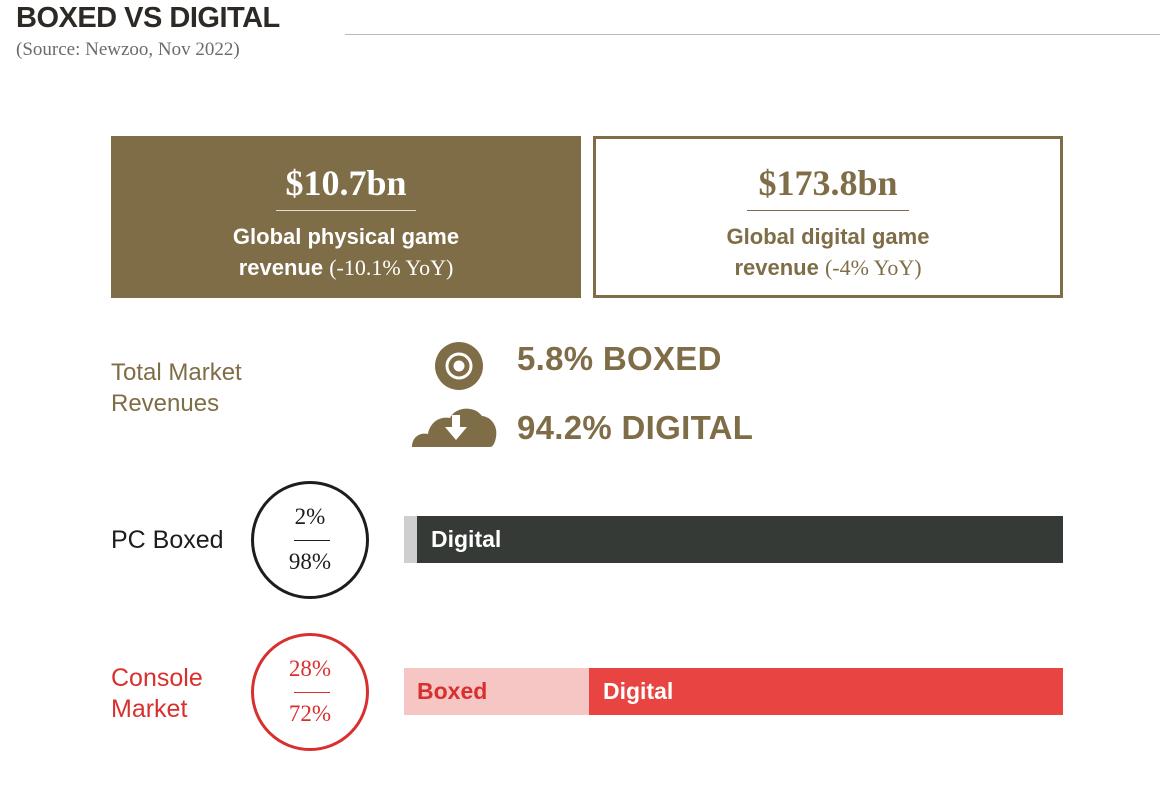 The image size is (1175, 785). I want to click on header-rule, so click(752, 34).